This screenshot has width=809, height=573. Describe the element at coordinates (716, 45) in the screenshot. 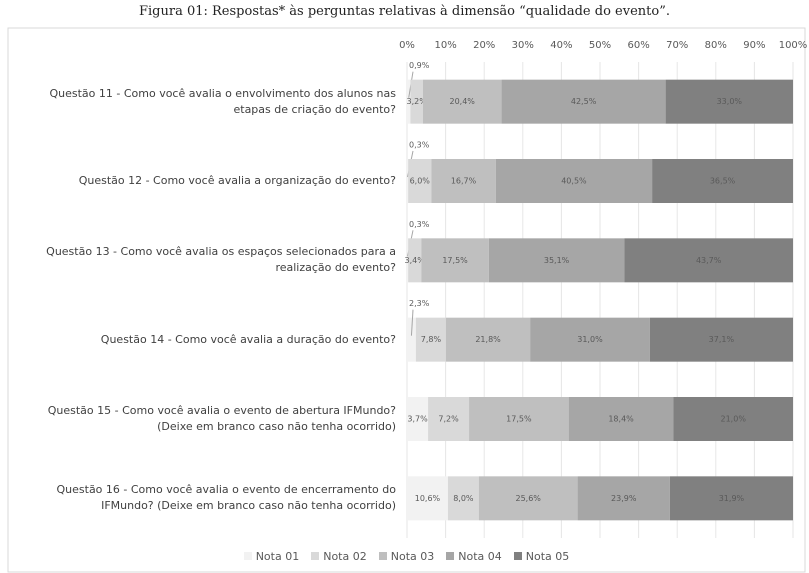

I see `x-tick-label: 80%` at that location.